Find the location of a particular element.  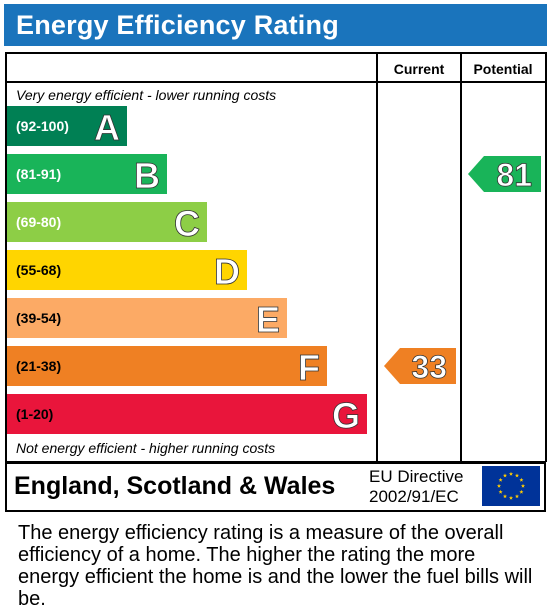

band-range-f: (21-38) is located at coordinates (38, 366).